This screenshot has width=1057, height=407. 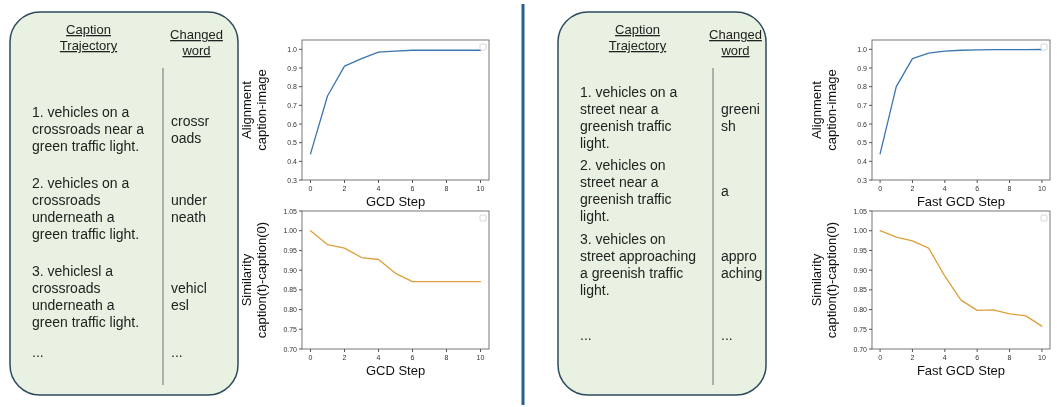 What do you see at coordinates (740, 117) in the screenshot?
I see `text: greeni sh` at bounding box center [740, 117].